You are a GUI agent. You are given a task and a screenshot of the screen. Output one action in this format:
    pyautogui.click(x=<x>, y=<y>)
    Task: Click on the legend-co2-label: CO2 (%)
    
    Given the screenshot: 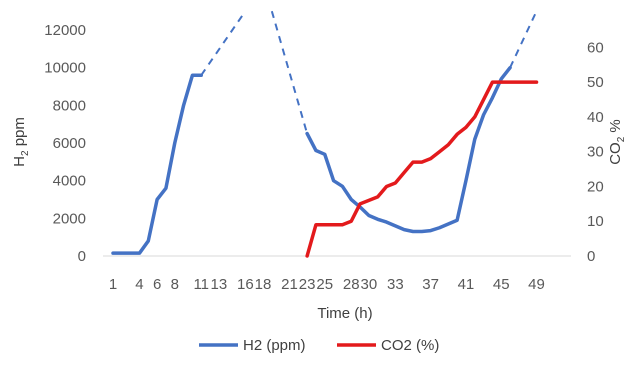 What is the action you would take?
    pyautogui.click(x=410, y=345)
    